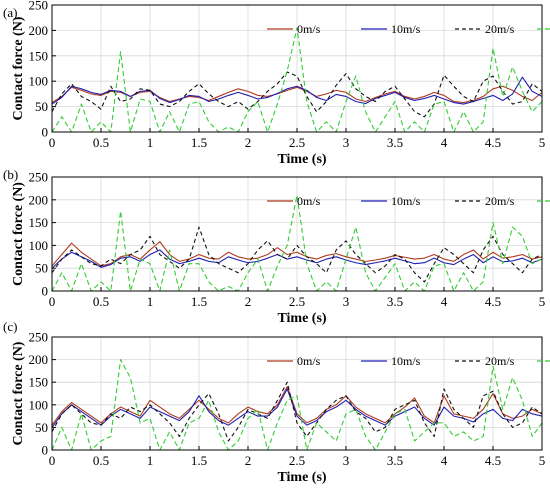 The height and width of the screenshot is (491, 550). I want to click on panel-label: (b), so click(10, 174).